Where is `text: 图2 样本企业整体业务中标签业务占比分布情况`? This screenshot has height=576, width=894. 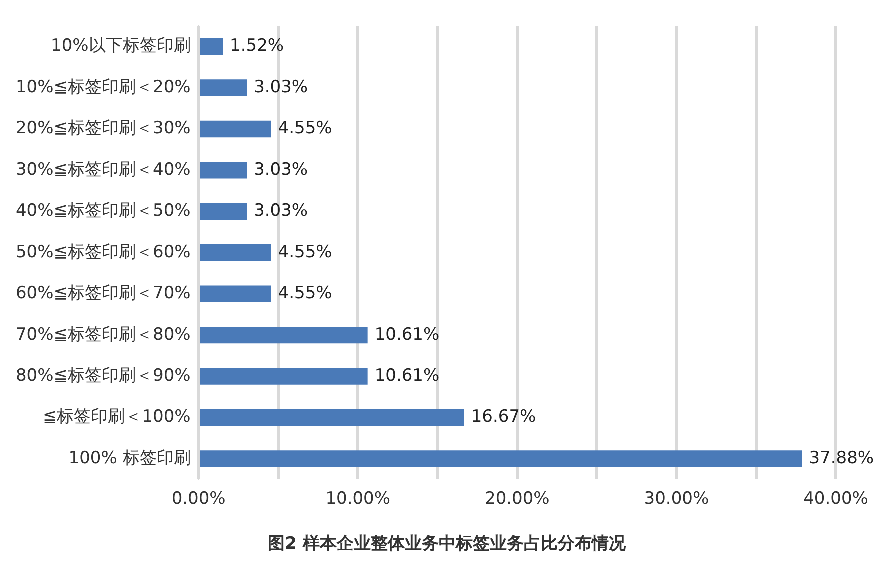 text: 图2 样本企业整体业务中标签业务占比分布情况 is located at coordinates (447, 544).